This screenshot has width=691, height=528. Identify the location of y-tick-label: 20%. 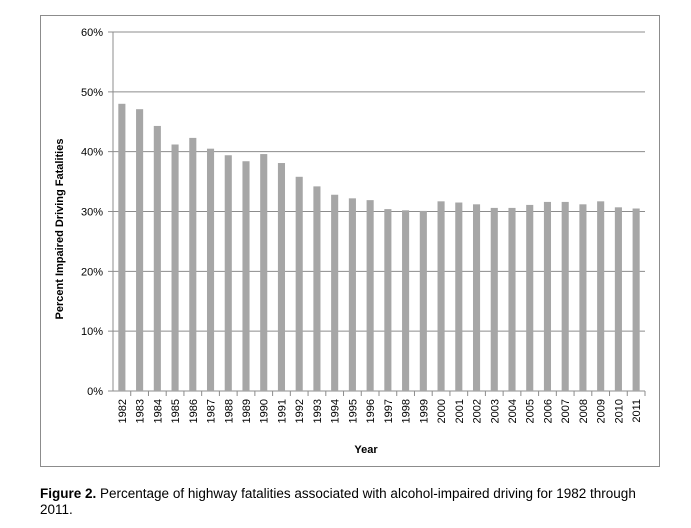
(92, 272).